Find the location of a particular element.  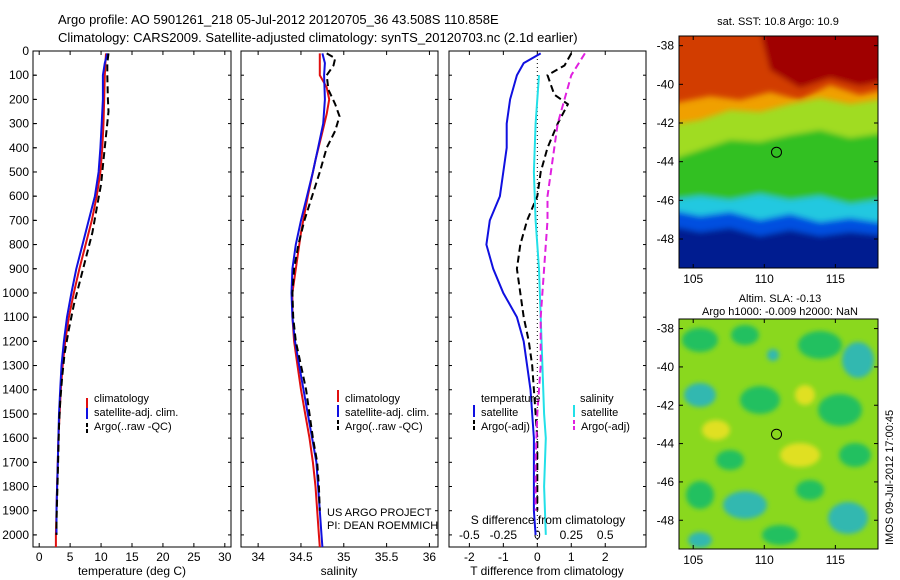

depth-tick-label: 1600 is located at coordinates (15, 438).